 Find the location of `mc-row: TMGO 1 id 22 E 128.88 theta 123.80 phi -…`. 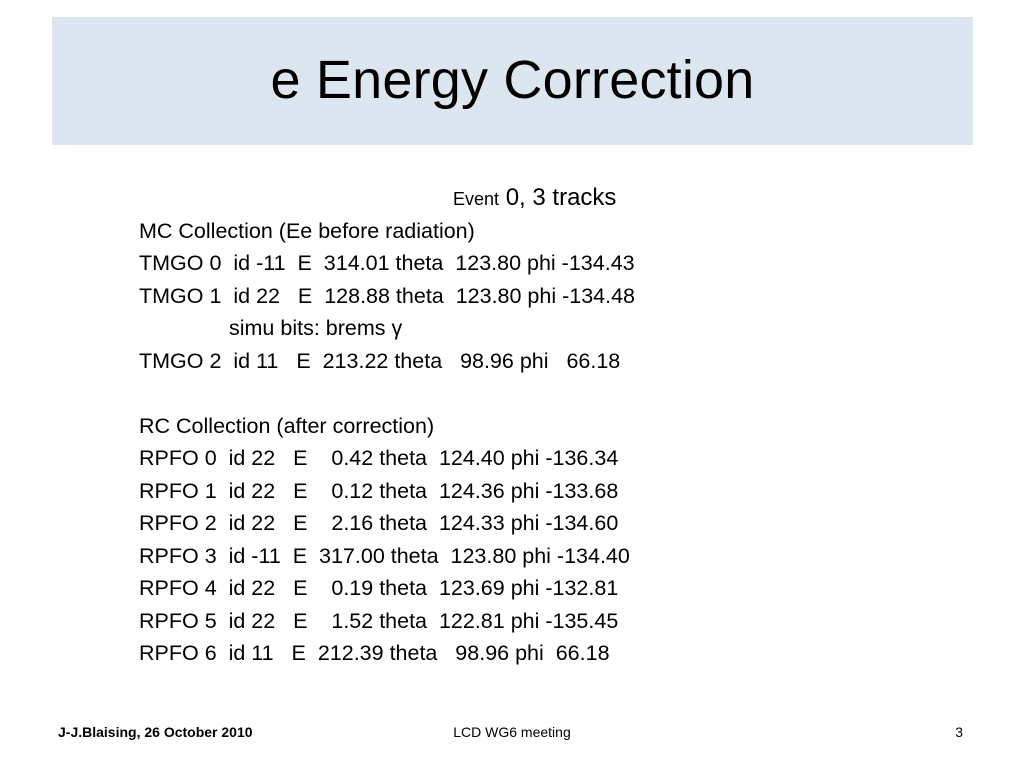

mc-row: TMGO 1 id 22 E 128.88 theta 123.80 phi -… is located at coordinates (387, 295).